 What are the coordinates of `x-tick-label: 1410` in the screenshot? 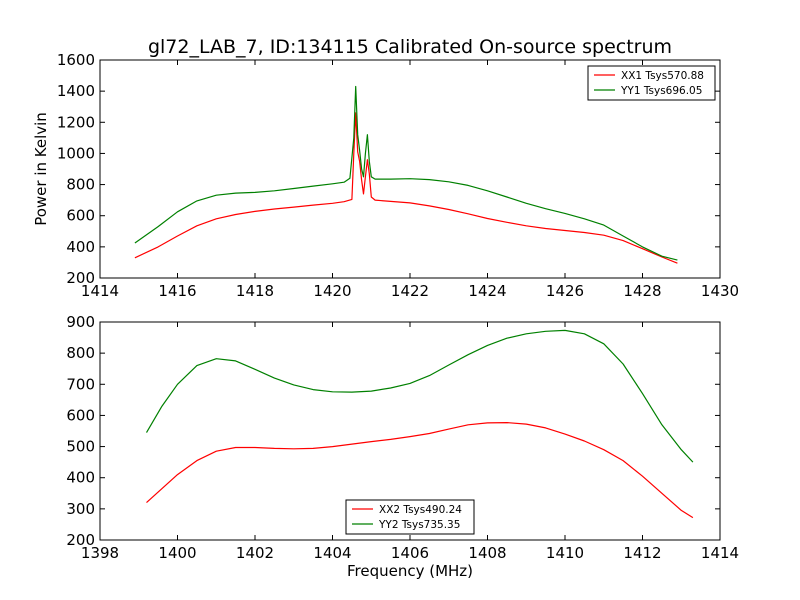 It's located at (565, 553).